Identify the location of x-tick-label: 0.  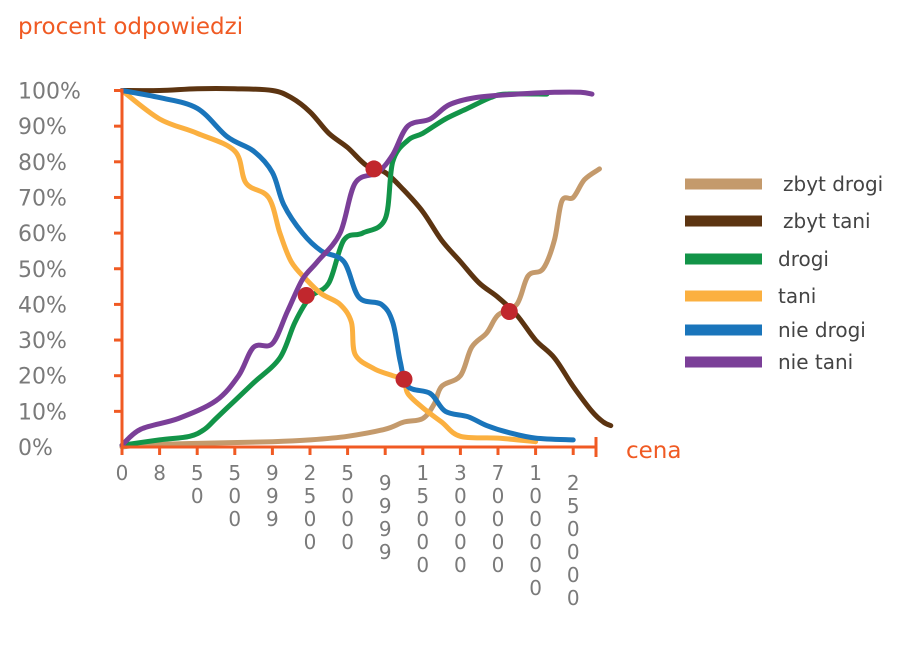
(122, 473).